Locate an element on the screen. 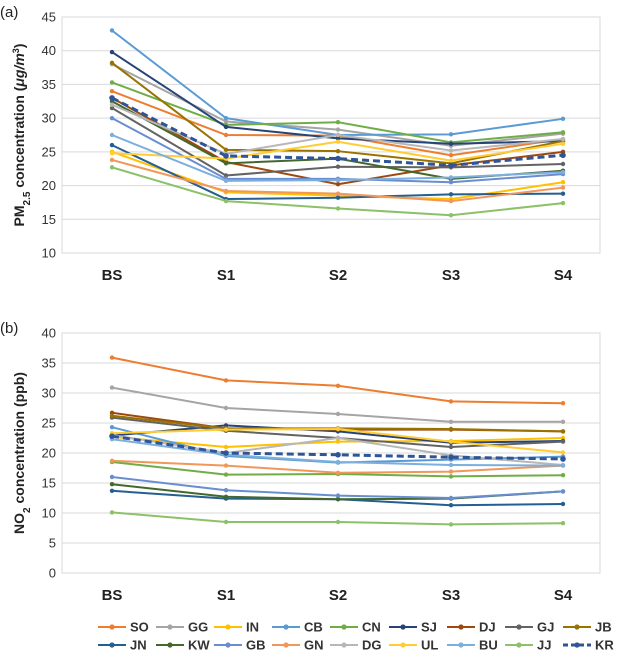  series-gb is located at coordinates (337, 487).